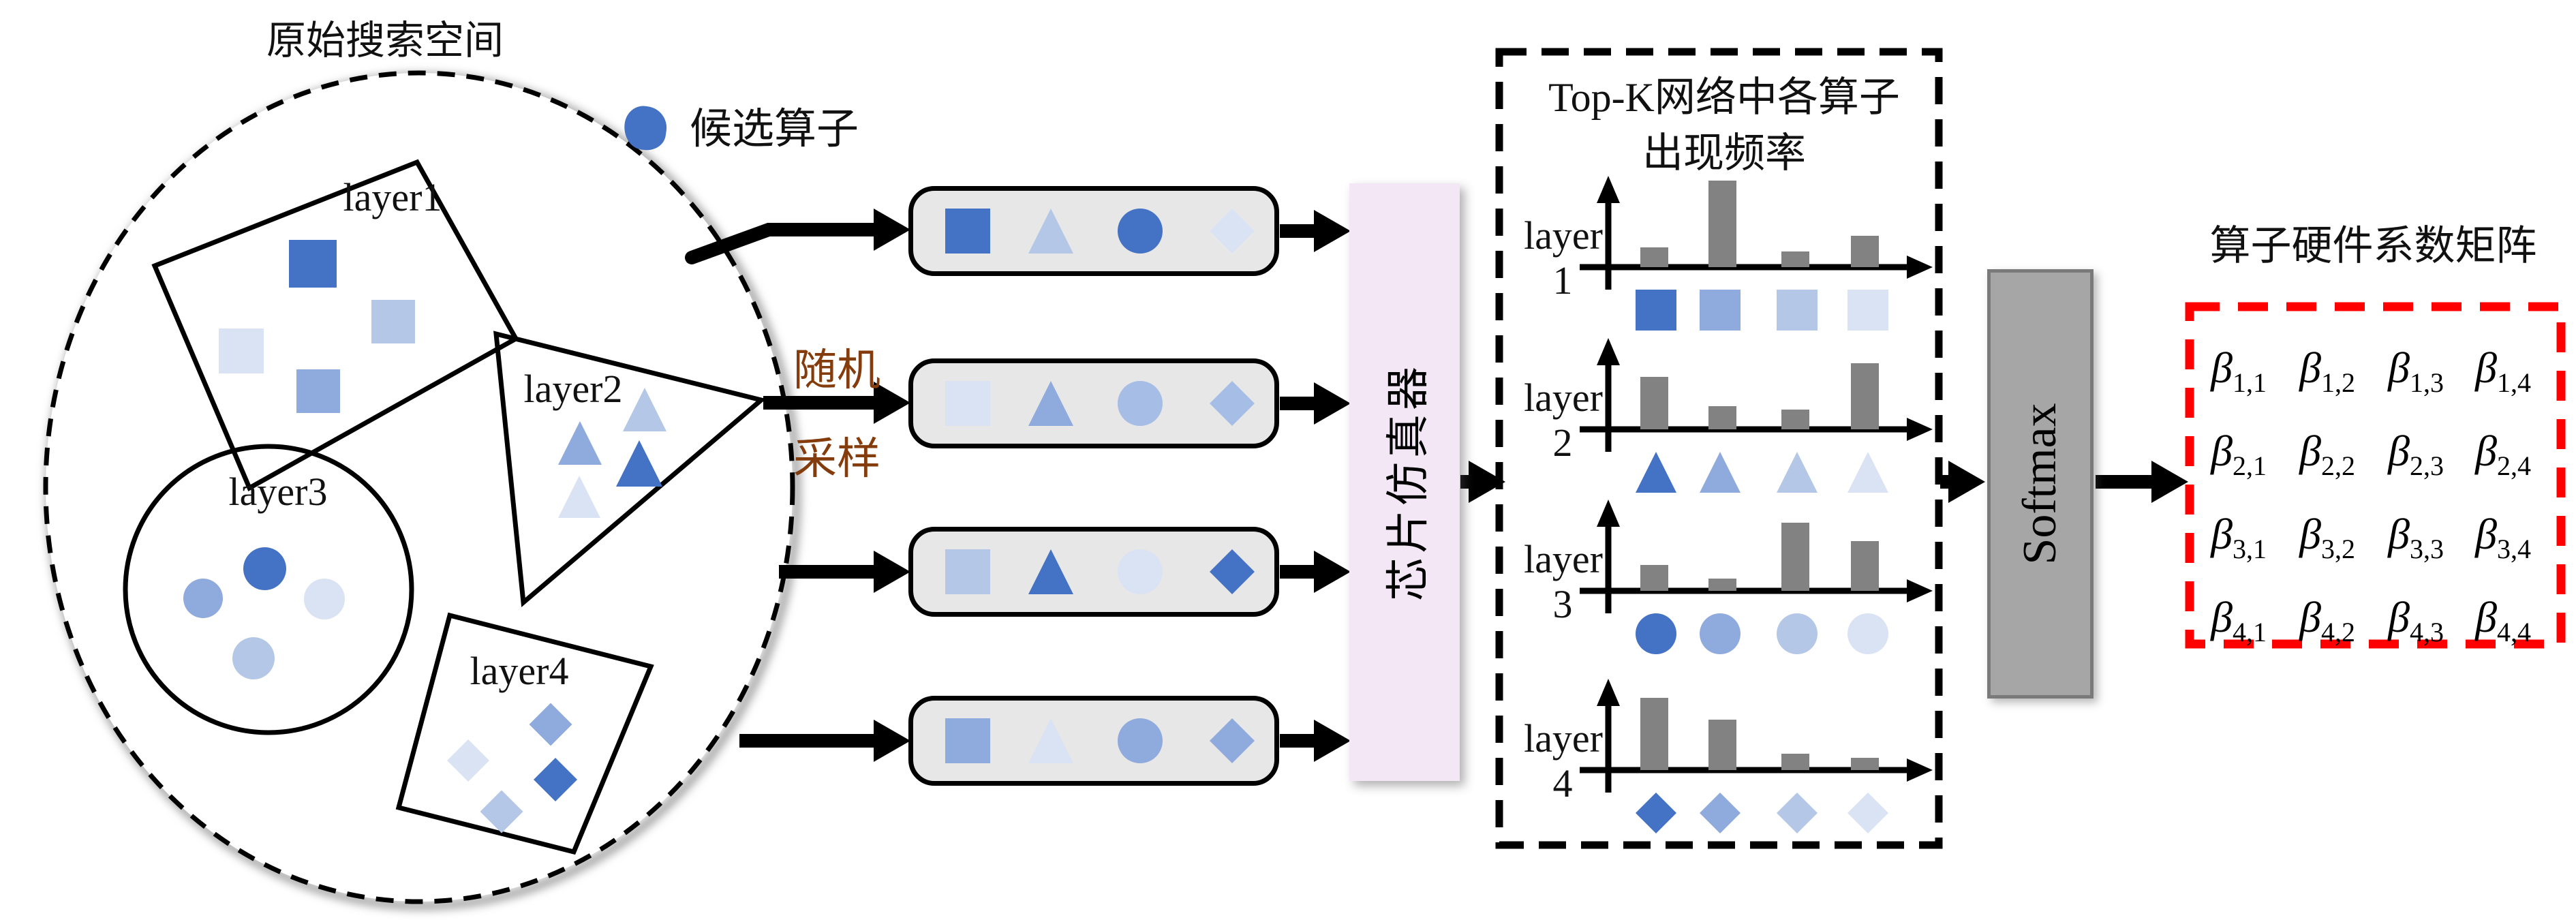 This screenshot has height=920, width=2576. Describe the element at coordinates (1332, 231) in the screenshot. I see `flow-arrow-5-head` at that location.